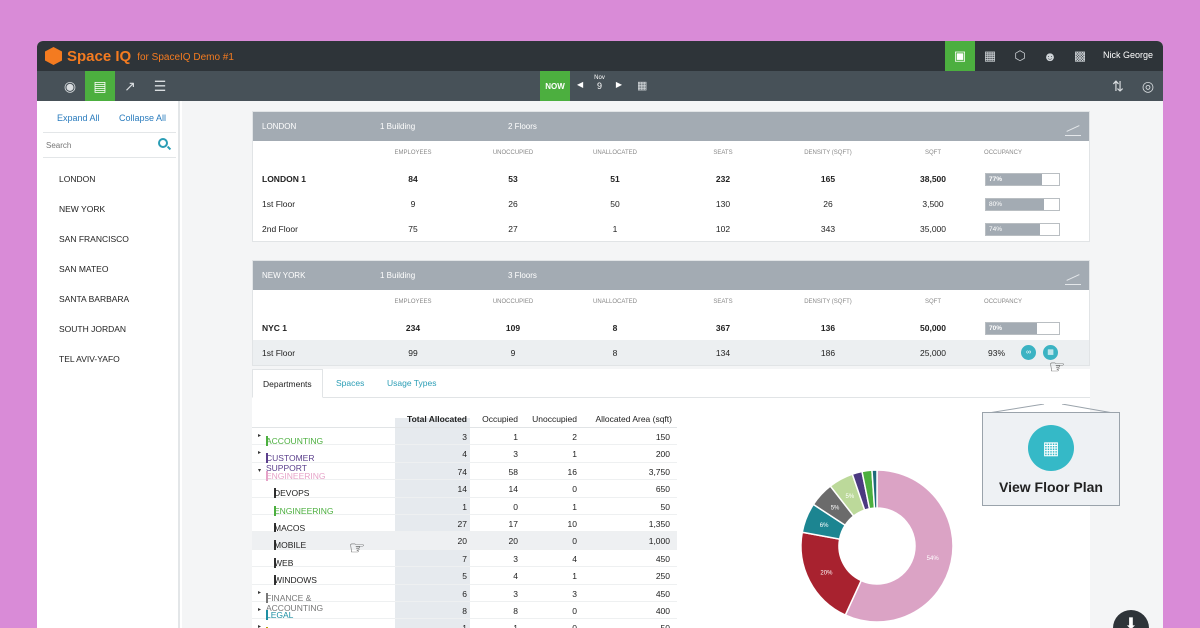 This screenshot has width=1200, height=628. Describe the element at coordinates (89, 359) in the screenshot. I see `location-item: TEL AVIV-YAFO` at that location.